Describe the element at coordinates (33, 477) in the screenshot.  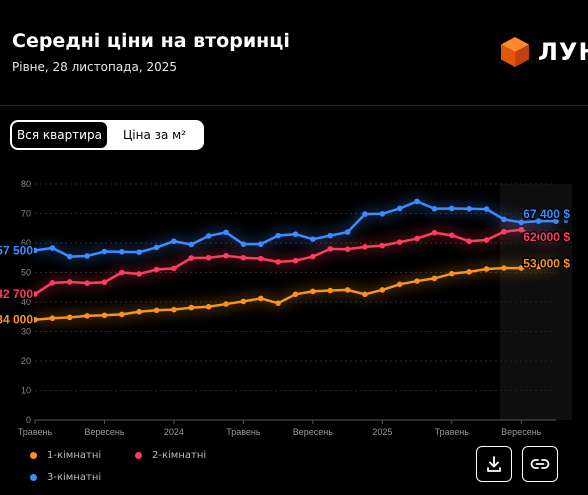
I see `legend-dot-3-room` at that location.